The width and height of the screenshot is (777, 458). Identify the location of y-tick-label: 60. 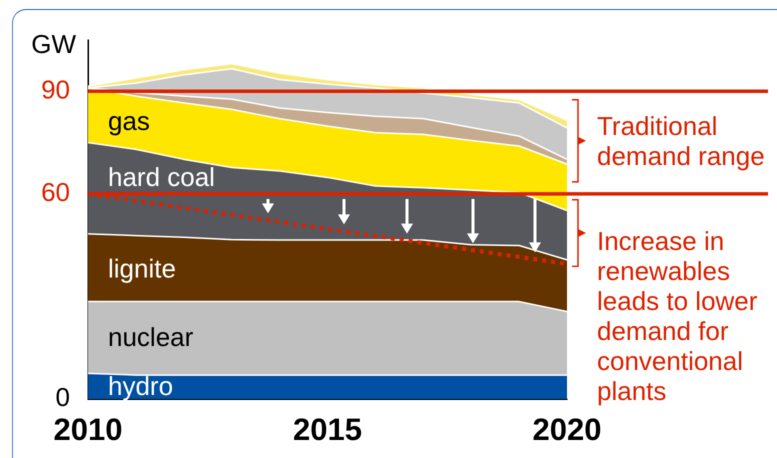
(55, 192).